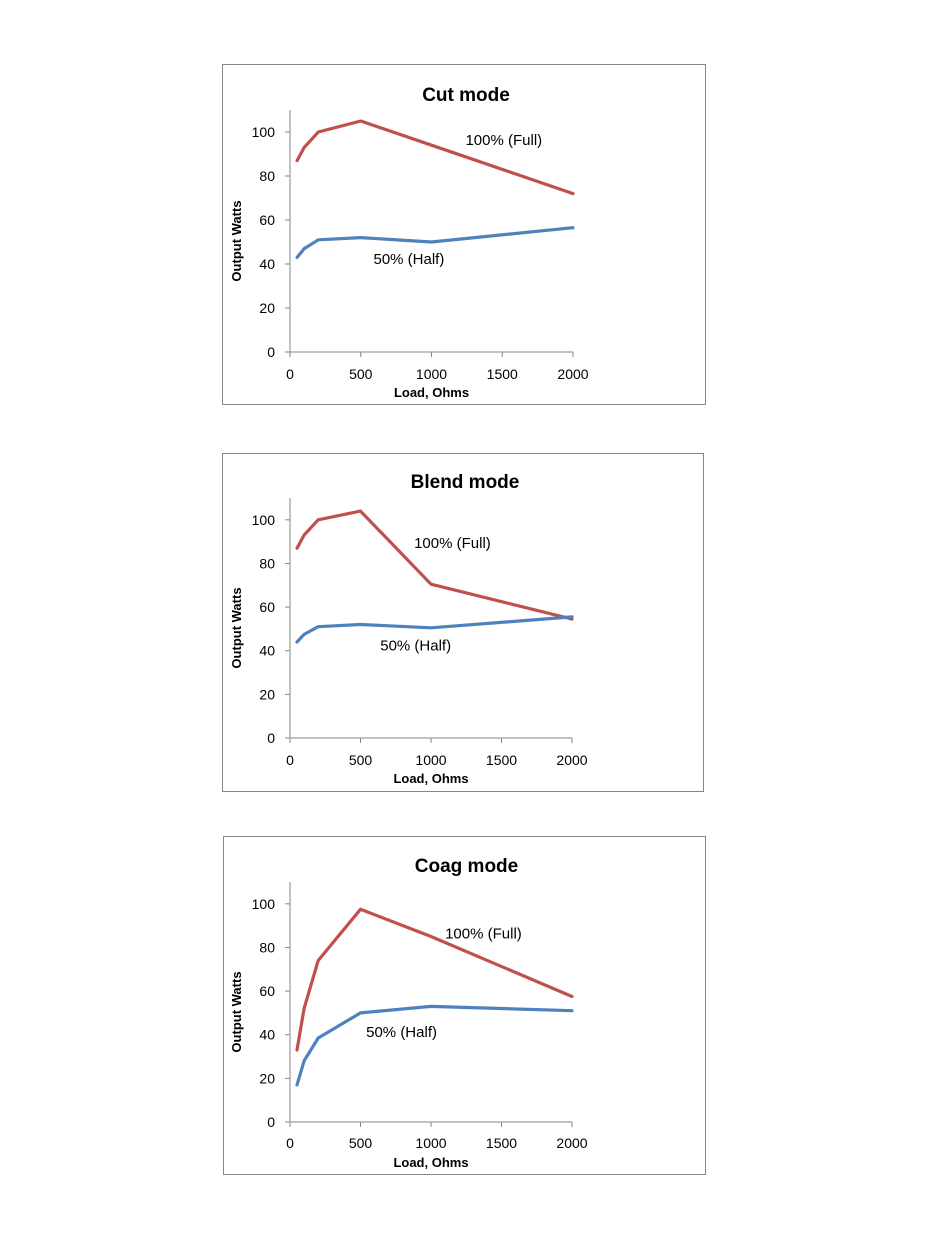 Image resolution: width=950 pixels, height=1260 pixels. What do you see at coordinates (466, 95) in the screenshot?
I see `chart-title: Cut mode` at bounding box center [466, 95].